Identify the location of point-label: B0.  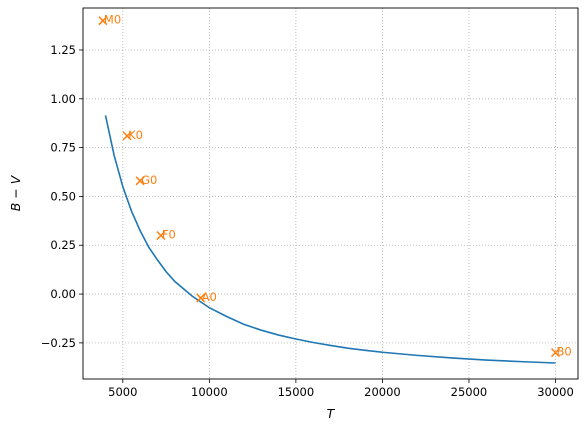
(564, 352).